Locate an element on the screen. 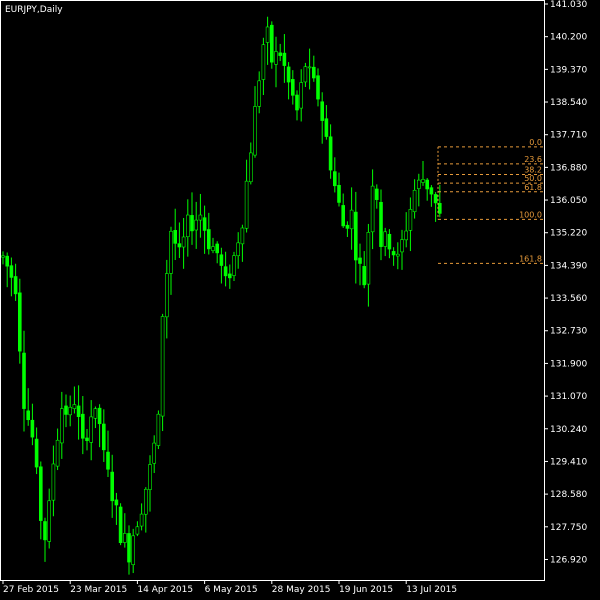  x-tick-label: 28 May 2015 is located at coordinates (301, 590).